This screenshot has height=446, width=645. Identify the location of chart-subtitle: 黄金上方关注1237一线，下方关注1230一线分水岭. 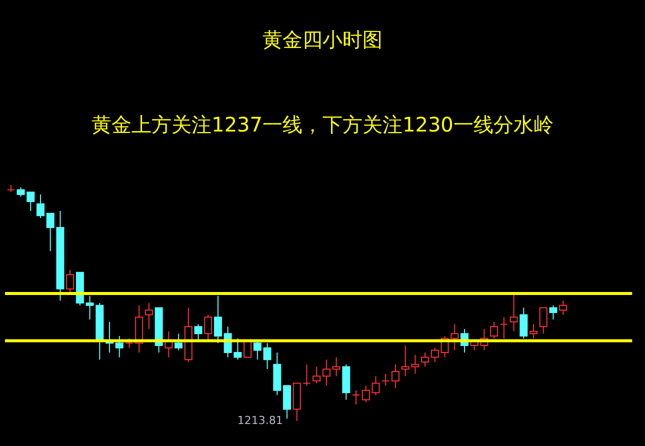
(323, 124).